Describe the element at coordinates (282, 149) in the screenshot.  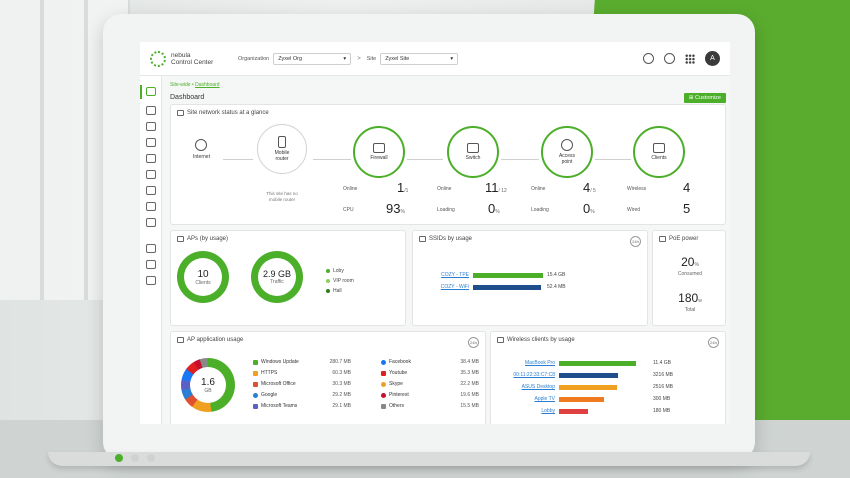
I see `mobile-router-node: Mobile router` at that location.